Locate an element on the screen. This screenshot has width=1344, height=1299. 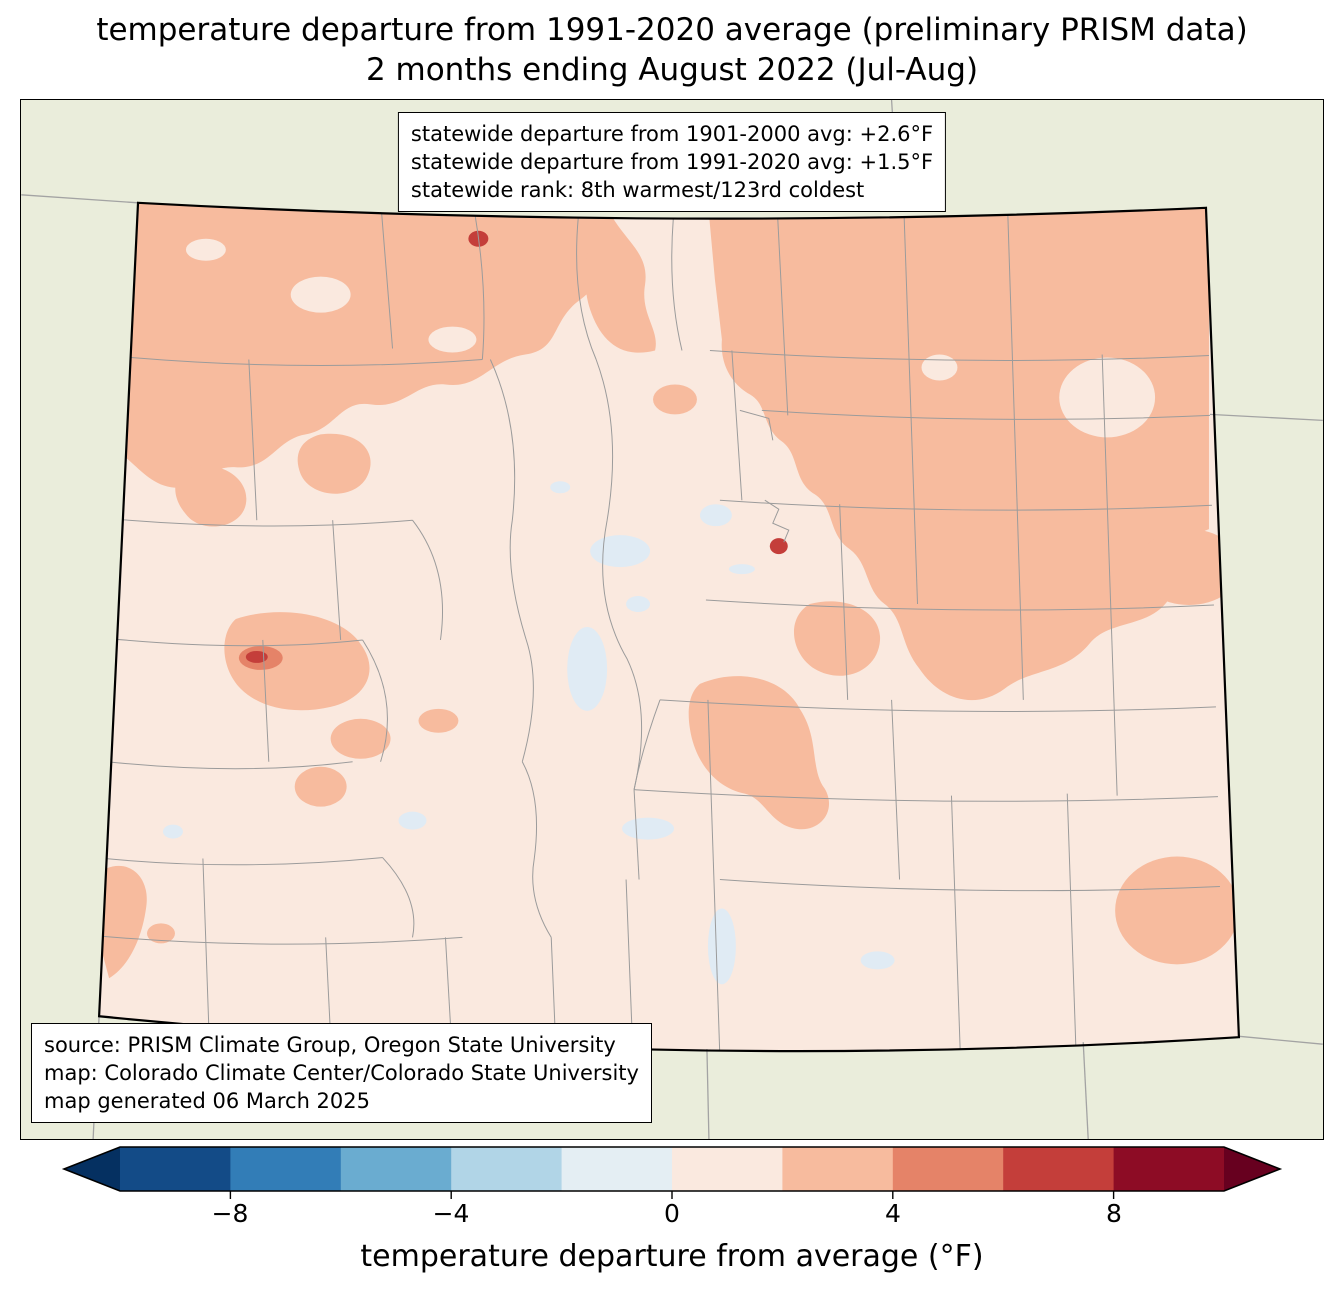
colorbar-outline is located at coordinates (672, 1169).